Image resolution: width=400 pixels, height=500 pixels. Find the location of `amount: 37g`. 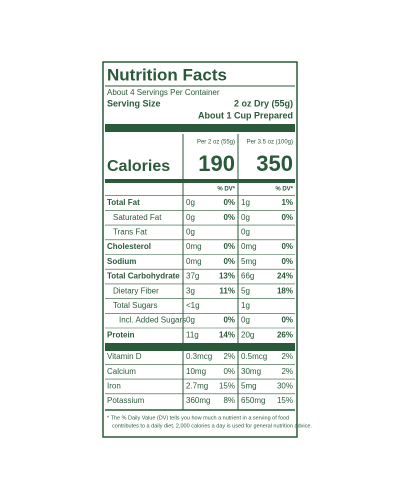

amount: 37g is located at coordinates (192, 276).